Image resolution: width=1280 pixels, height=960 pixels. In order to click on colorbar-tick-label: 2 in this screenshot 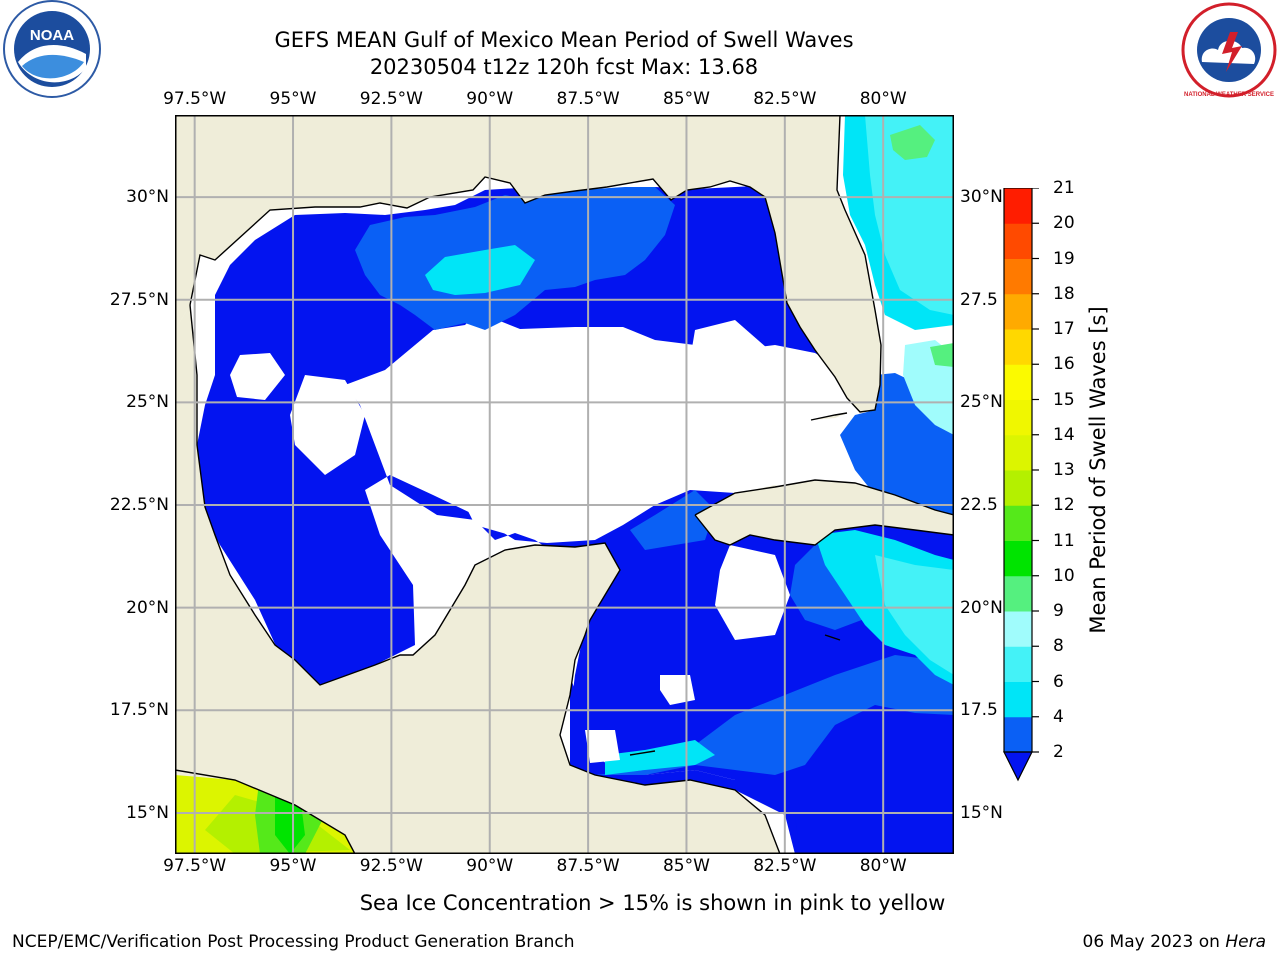, I will do `click(1058, 752)`.